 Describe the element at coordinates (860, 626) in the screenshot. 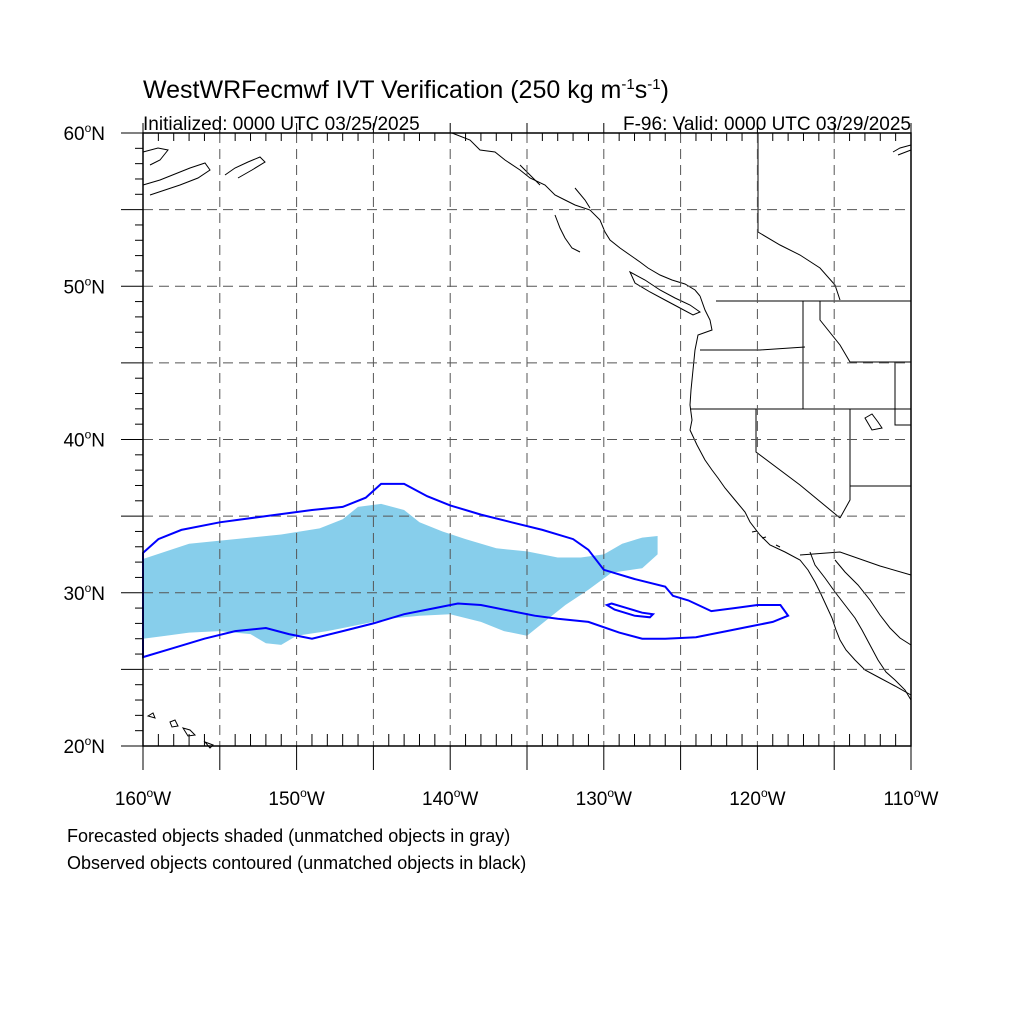

I see `coastline-baja` at that location.